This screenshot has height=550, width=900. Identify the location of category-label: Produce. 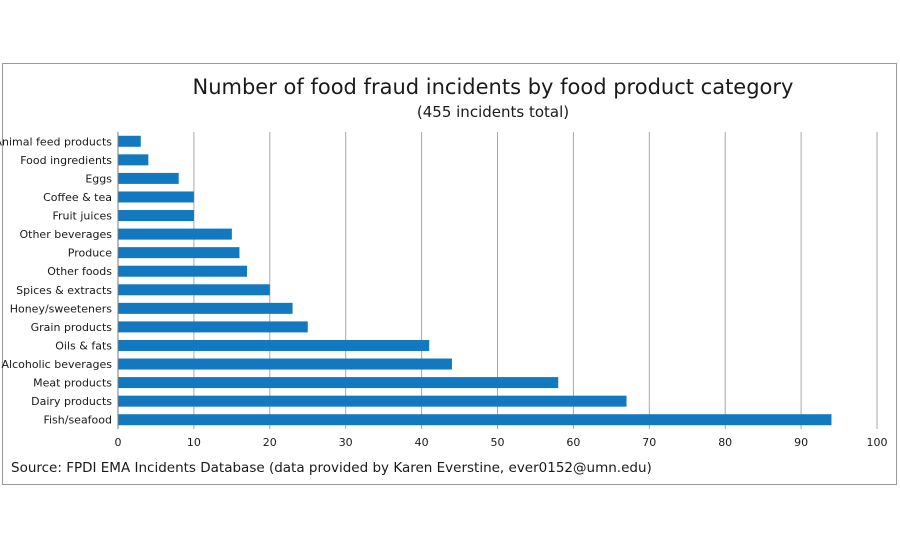
(90, 253).